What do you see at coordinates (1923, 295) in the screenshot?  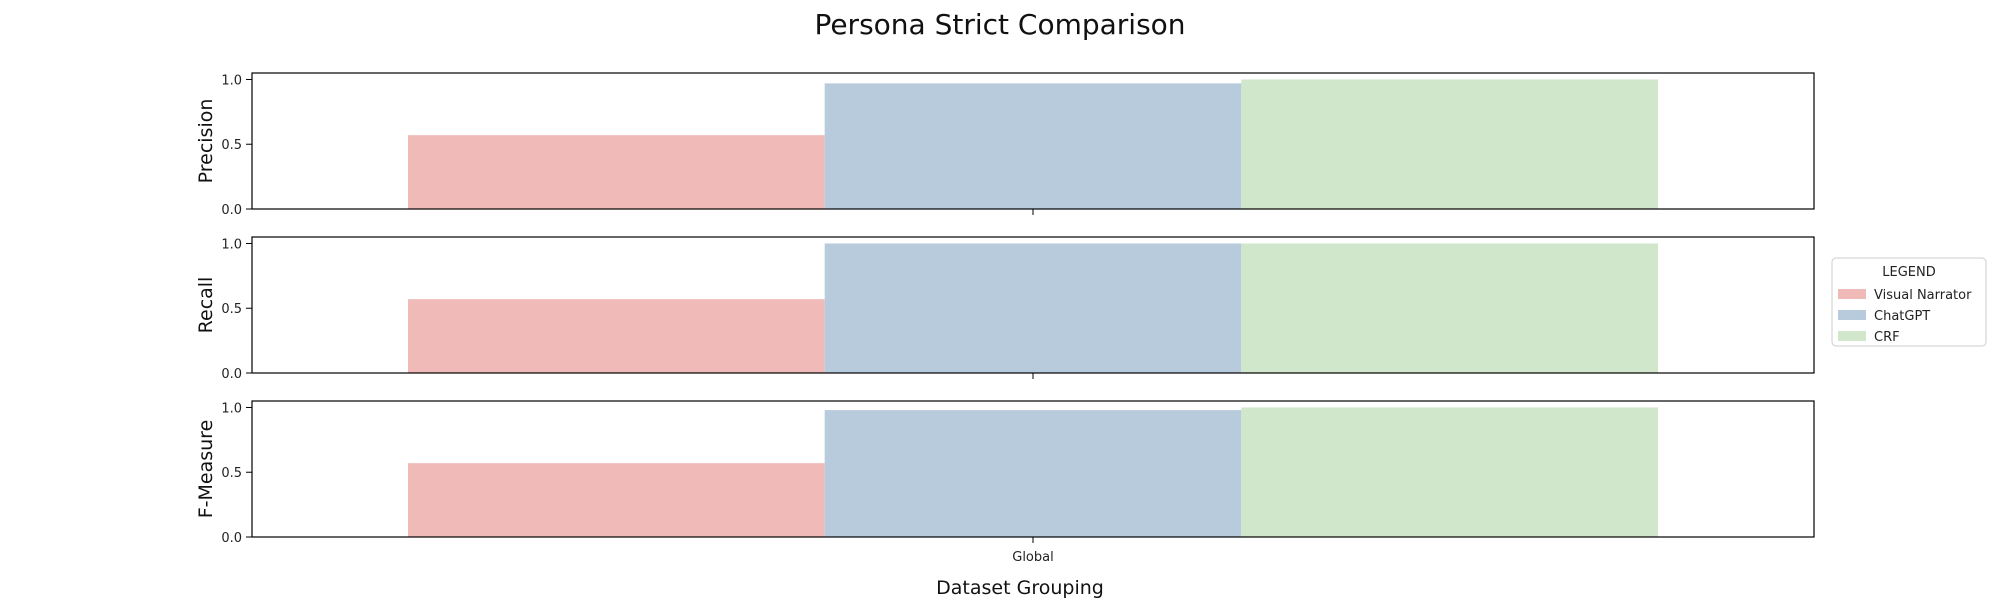 I see `legend-label-visual-narrator: Visual Narrator` at bounding box center [1923, 295].